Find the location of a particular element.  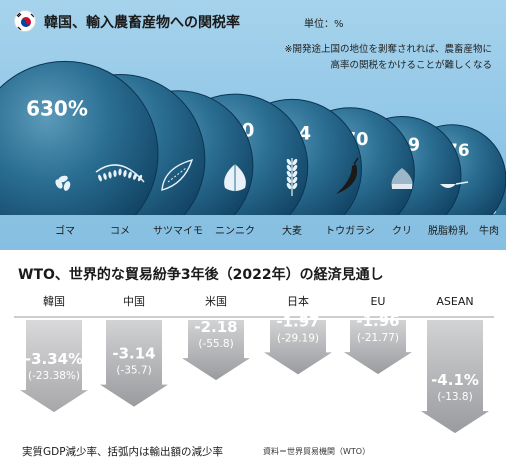

tariff-category-label: サツマイモ is located at coordinates (178, 231).